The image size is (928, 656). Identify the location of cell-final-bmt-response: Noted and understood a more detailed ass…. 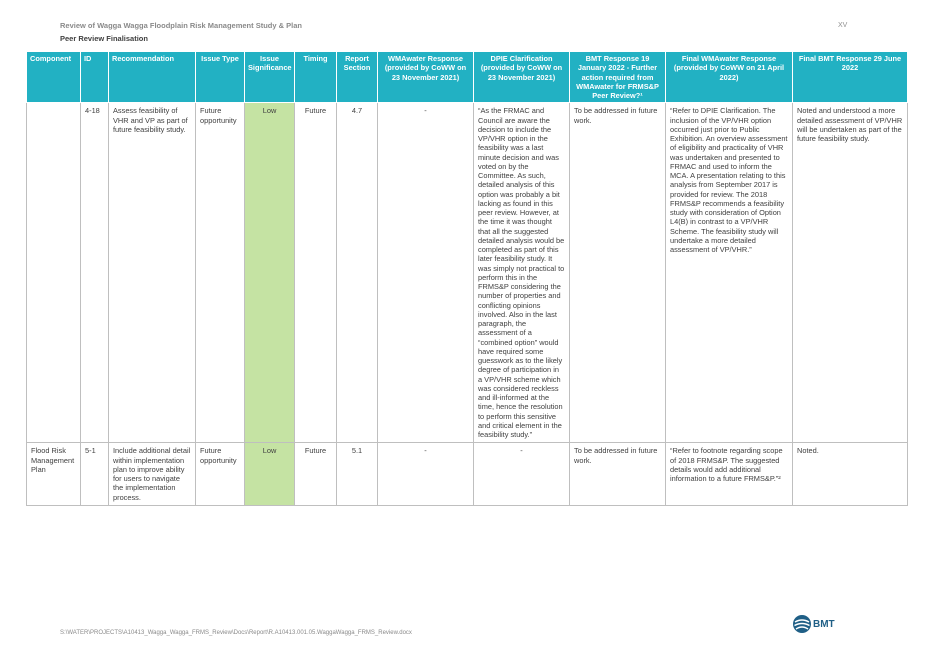
(850, 273).